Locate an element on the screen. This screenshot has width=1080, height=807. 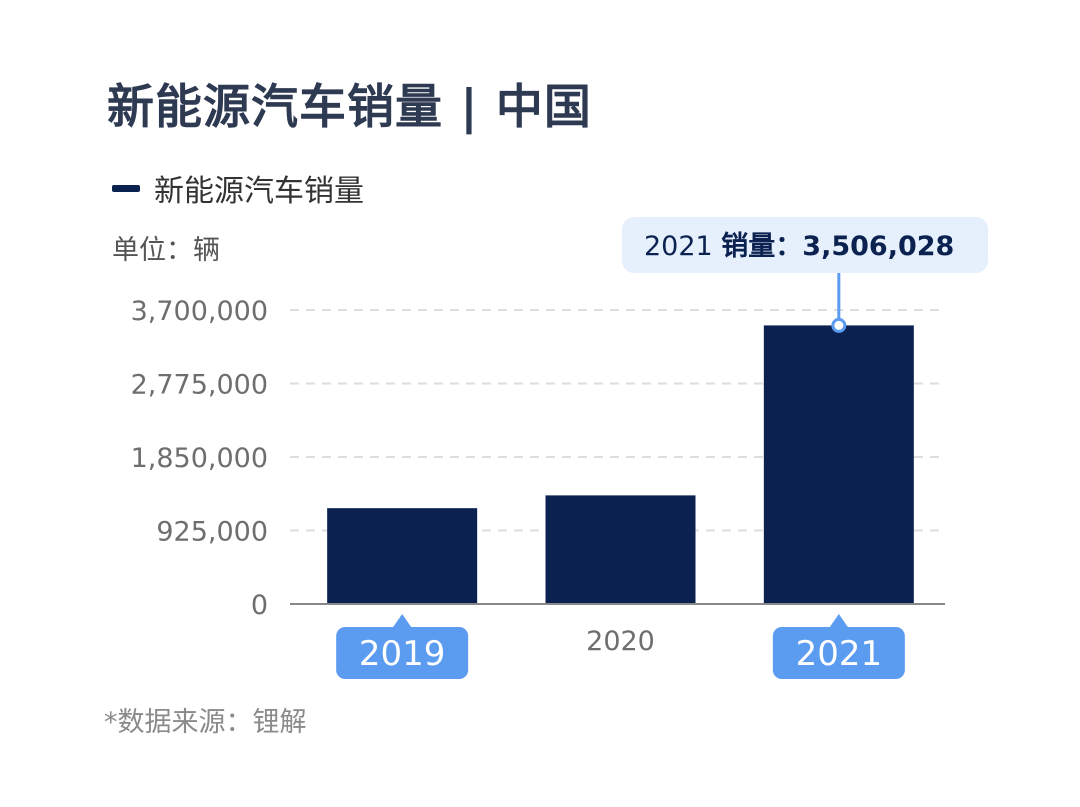
data-source-note: *数据来源：锂解 is located at coordinates (205, 722).